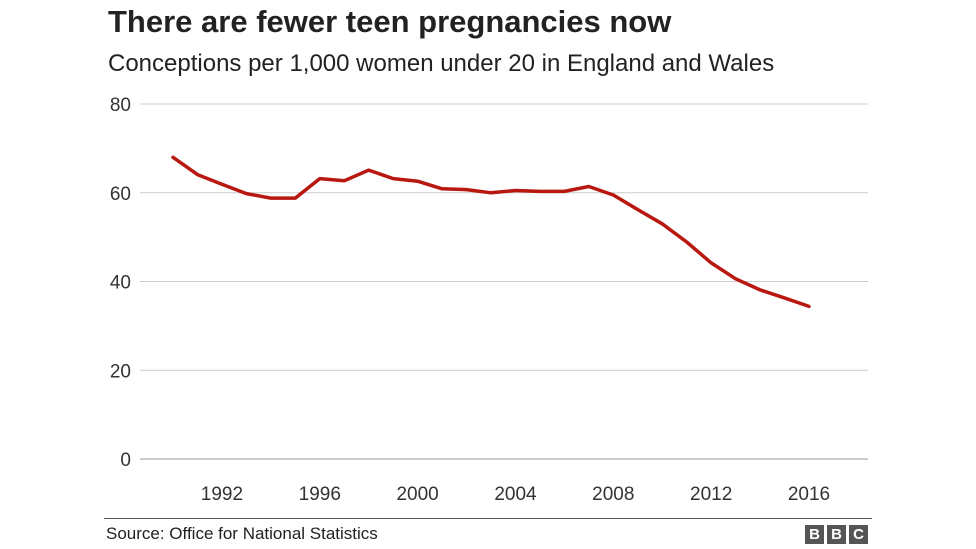  I want to click on x-tick-label: 2004, so click(515, 494).